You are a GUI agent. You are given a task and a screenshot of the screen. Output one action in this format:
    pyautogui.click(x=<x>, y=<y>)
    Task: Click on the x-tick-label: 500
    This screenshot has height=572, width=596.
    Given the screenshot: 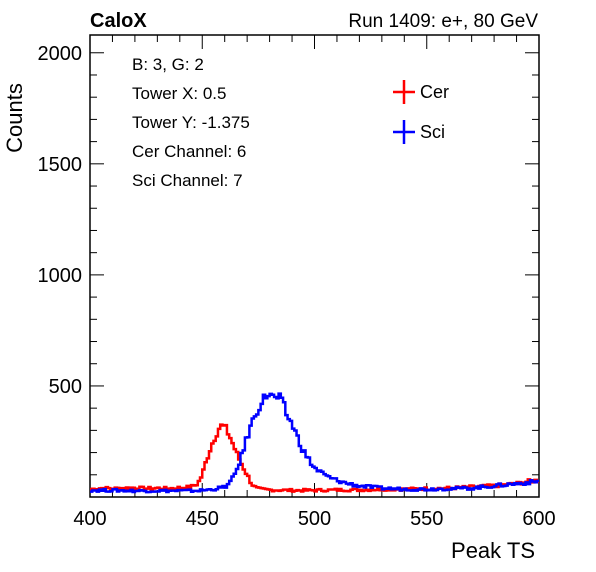 What is the action you would take?
    pyautogui.click(x=314, y=519)
    